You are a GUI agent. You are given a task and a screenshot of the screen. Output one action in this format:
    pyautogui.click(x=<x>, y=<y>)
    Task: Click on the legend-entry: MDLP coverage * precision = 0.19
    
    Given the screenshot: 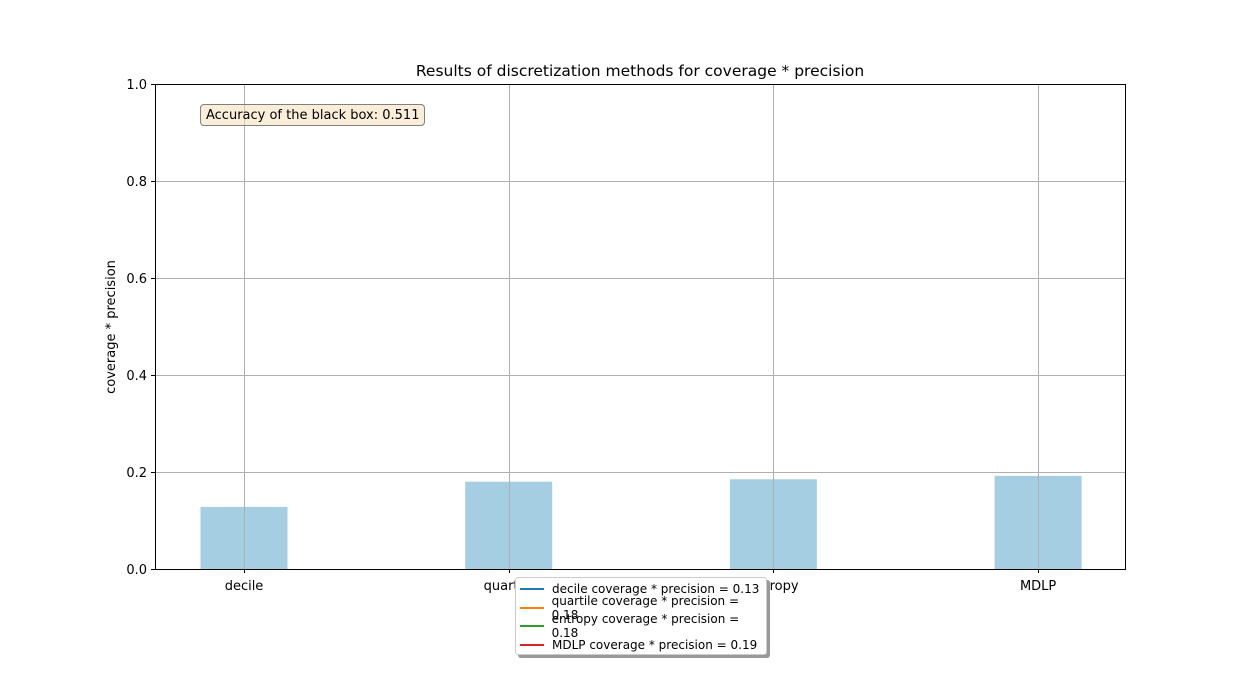 What is the action you would take?
    pyautogui.click(x=641, y=645)
    